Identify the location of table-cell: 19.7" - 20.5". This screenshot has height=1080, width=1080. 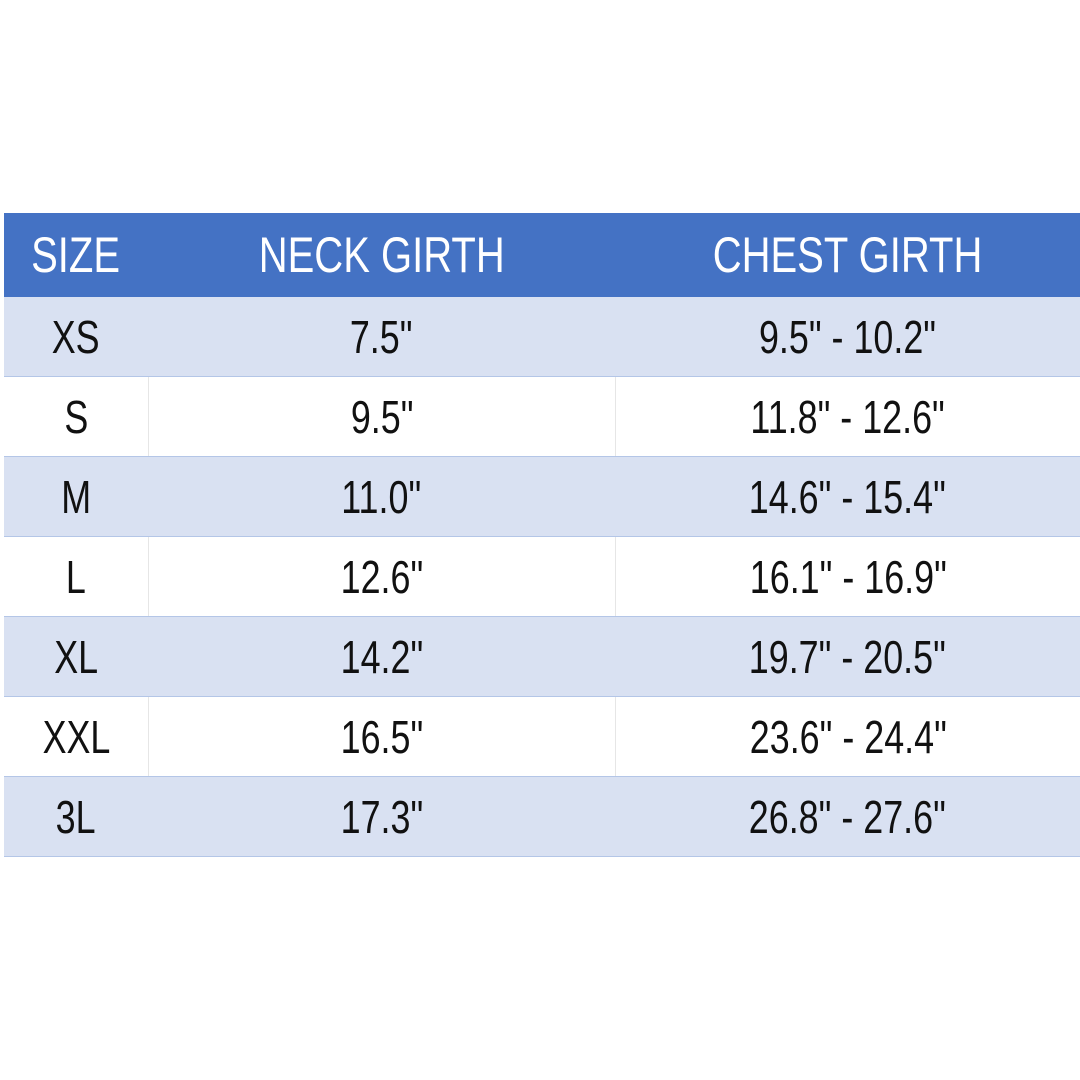
(847, 656).